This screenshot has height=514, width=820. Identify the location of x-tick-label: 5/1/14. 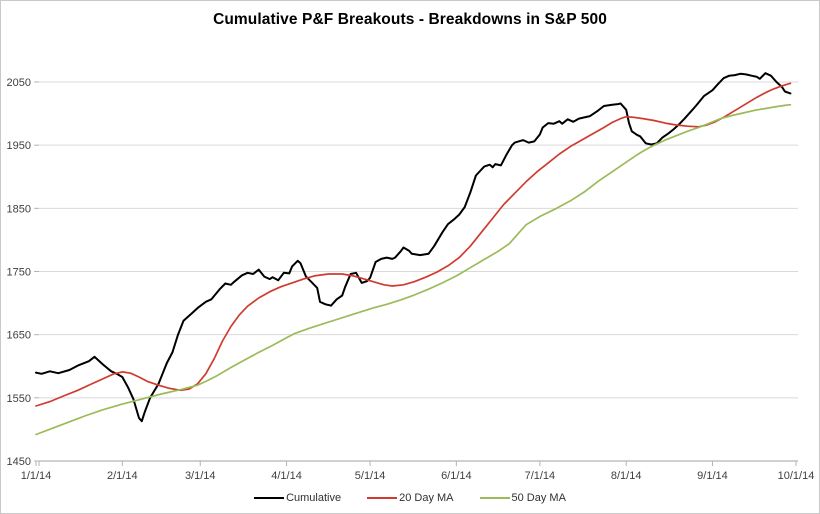
(370, 476).